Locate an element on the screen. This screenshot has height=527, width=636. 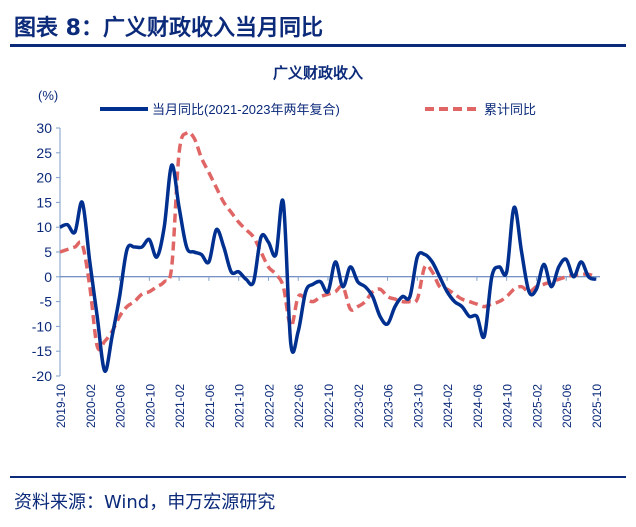
x-tick-label: 2020-02 is located at coordinates (91, 406).